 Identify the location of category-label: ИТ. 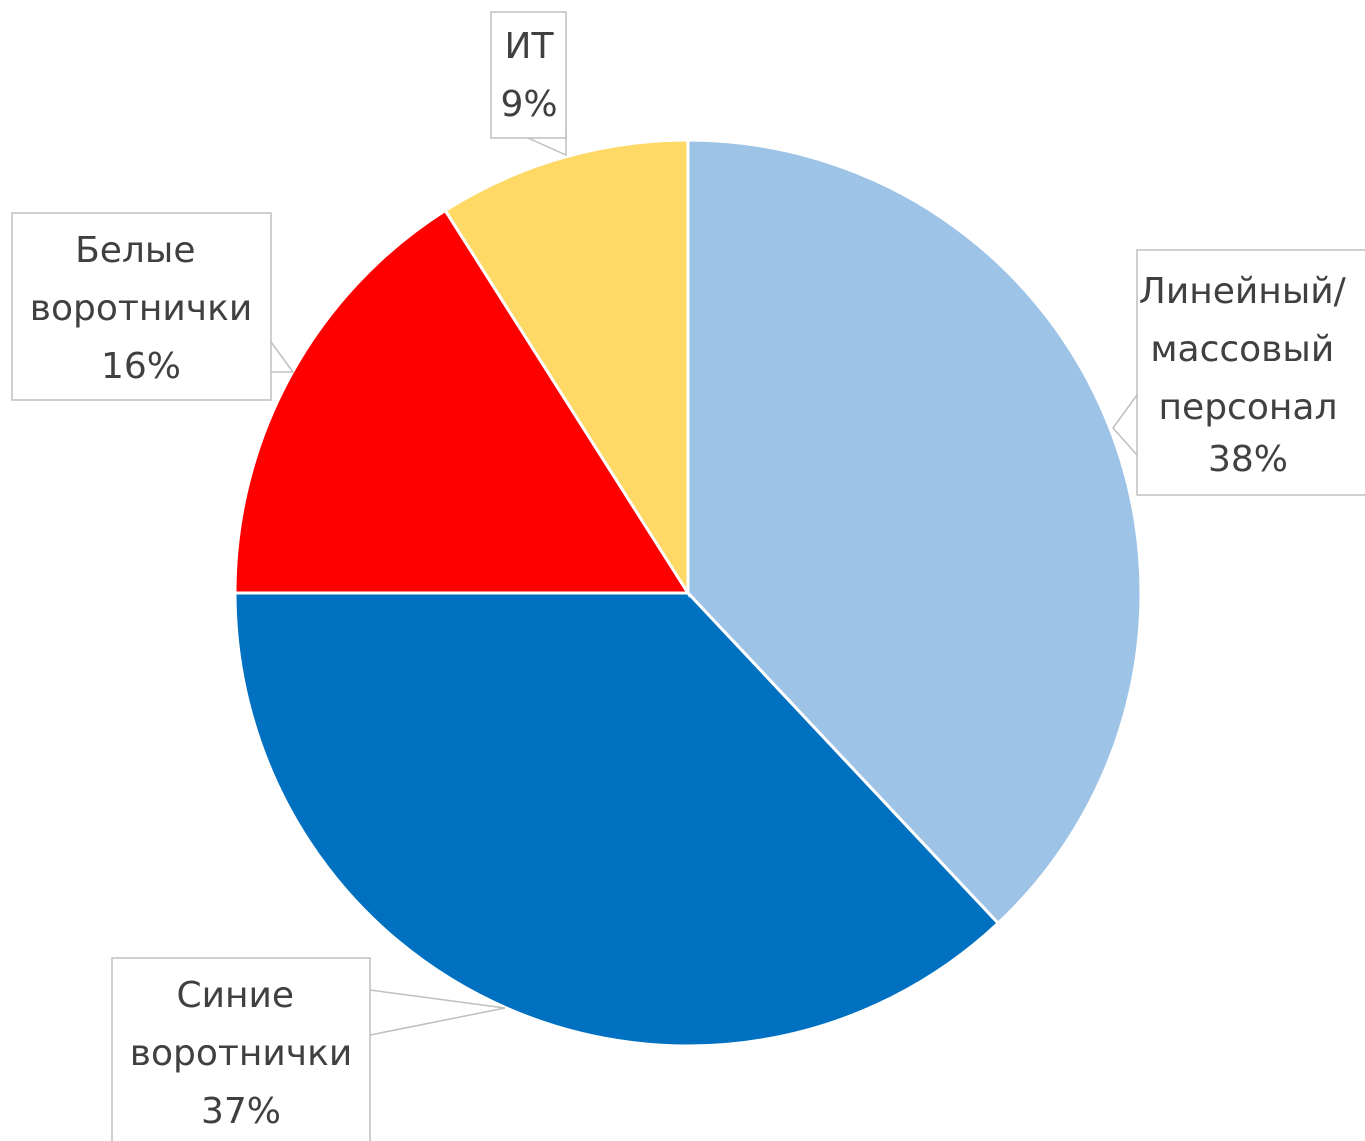
(530, 46).